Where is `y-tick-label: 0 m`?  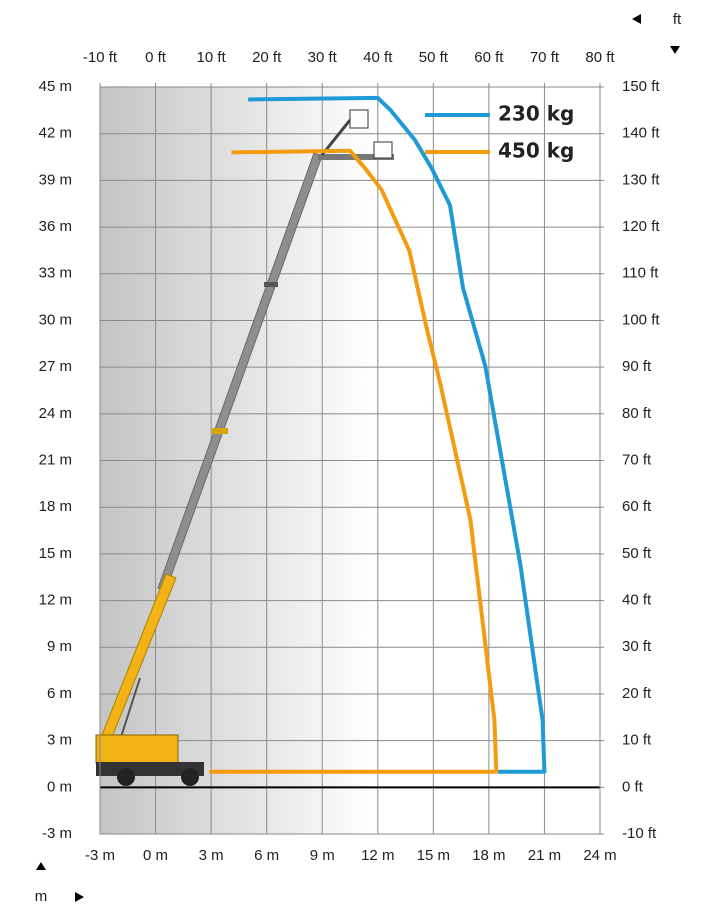
y-tick-label: 0 m is located at coordinates (59, 786).